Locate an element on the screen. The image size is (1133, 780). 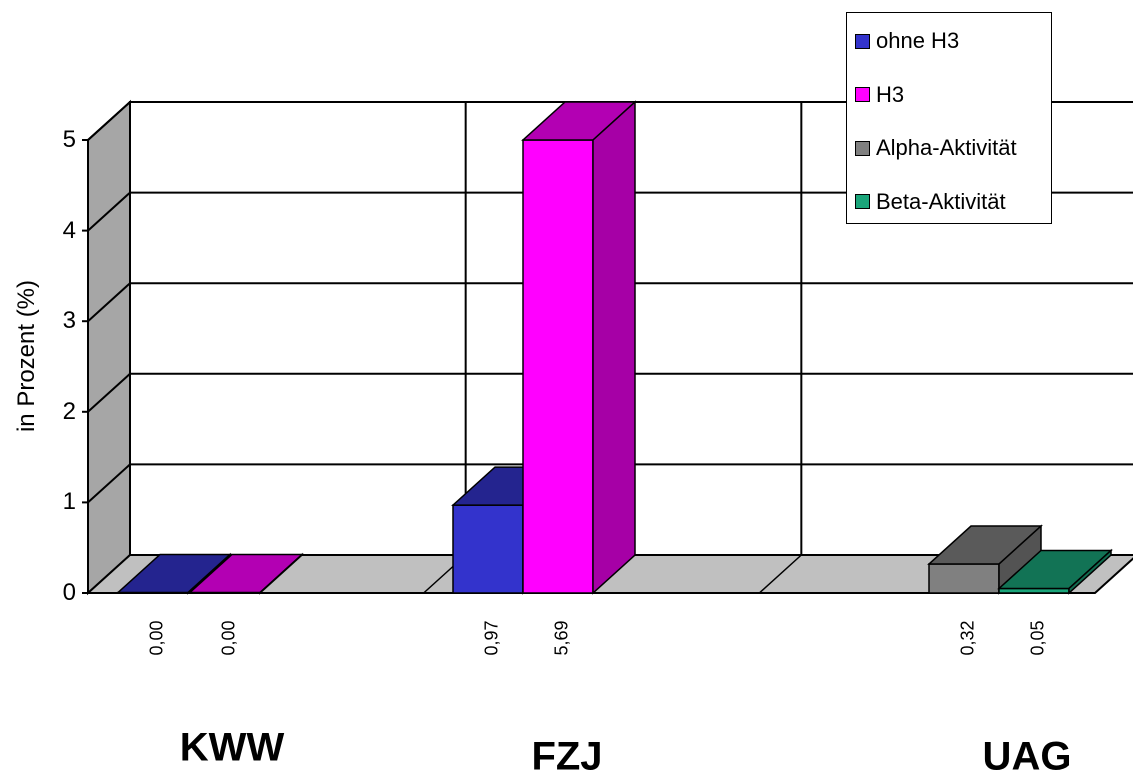
data-label: 0,32 is located at coordinates (967, 638).